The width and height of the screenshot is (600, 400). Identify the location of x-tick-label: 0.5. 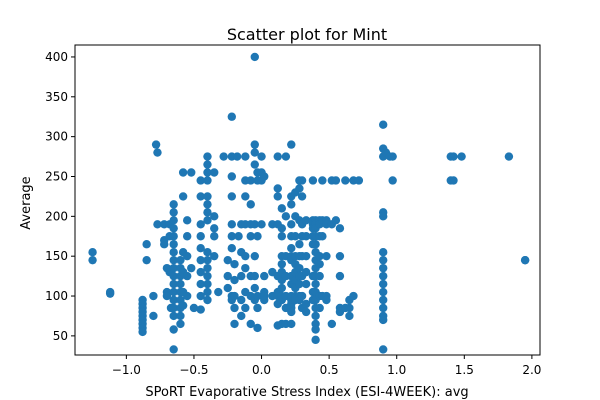
(329, 370).